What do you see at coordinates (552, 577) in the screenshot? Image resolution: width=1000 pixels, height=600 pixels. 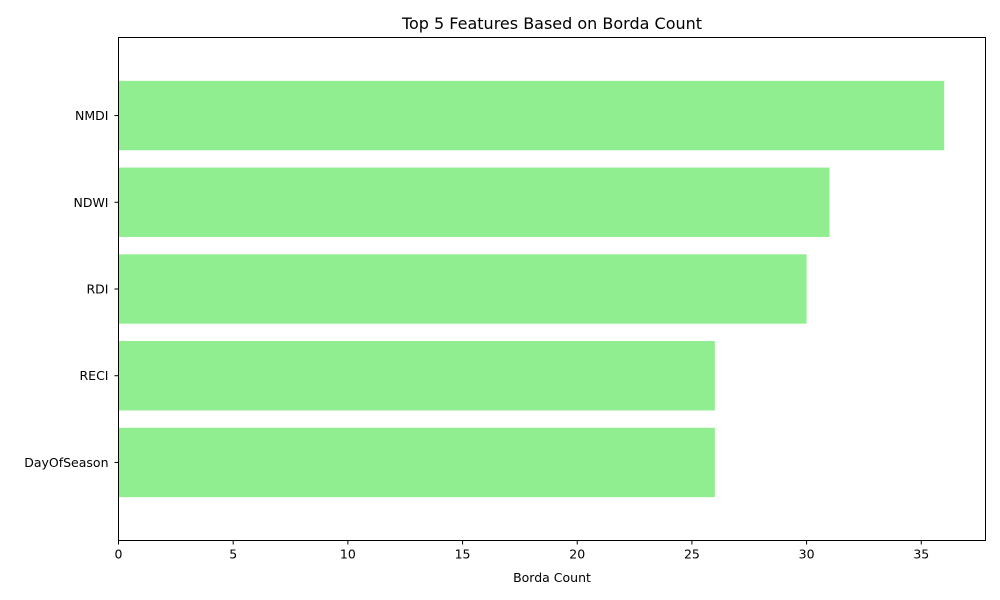 I see `x-axis-label: Borda Count` at bounding box center [552, 577].